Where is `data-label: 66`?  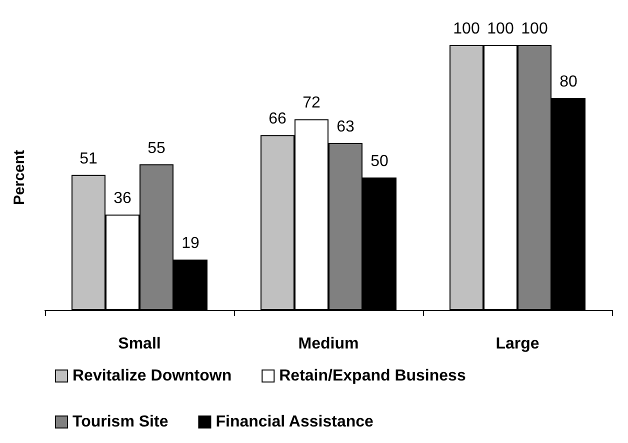 data-label: 66 is located at coordinates (277, 119).